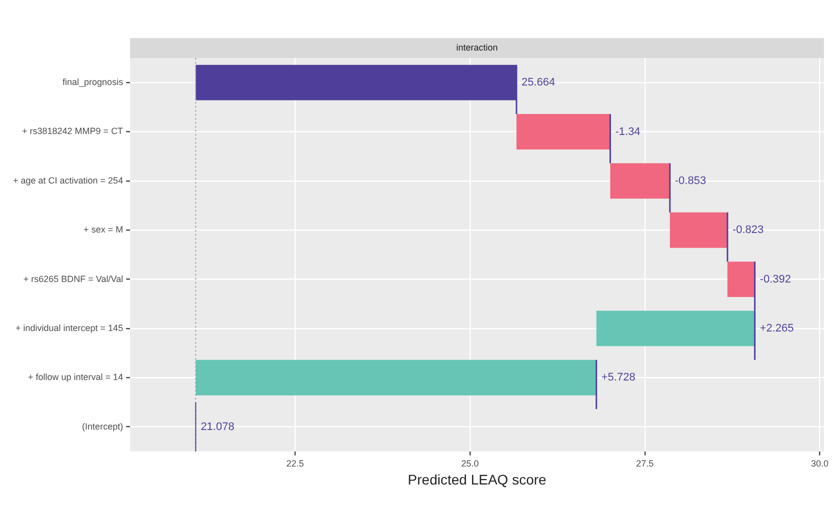 The image size is (838, 527). Describe the element at coordinates (538, 82) in the screenshot. I see `data-label: 25.664` at that location.